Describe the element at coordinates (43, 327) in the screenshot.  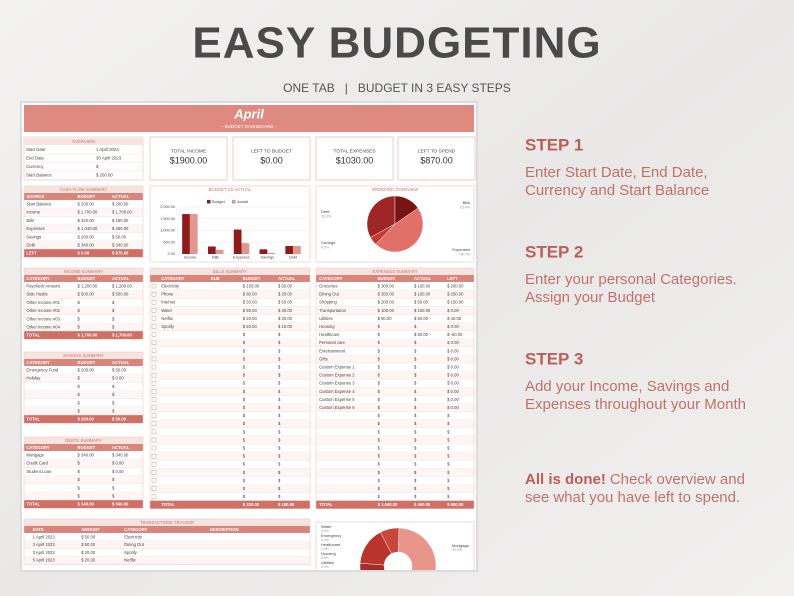
I see `cell: Other Income #04` at that location.